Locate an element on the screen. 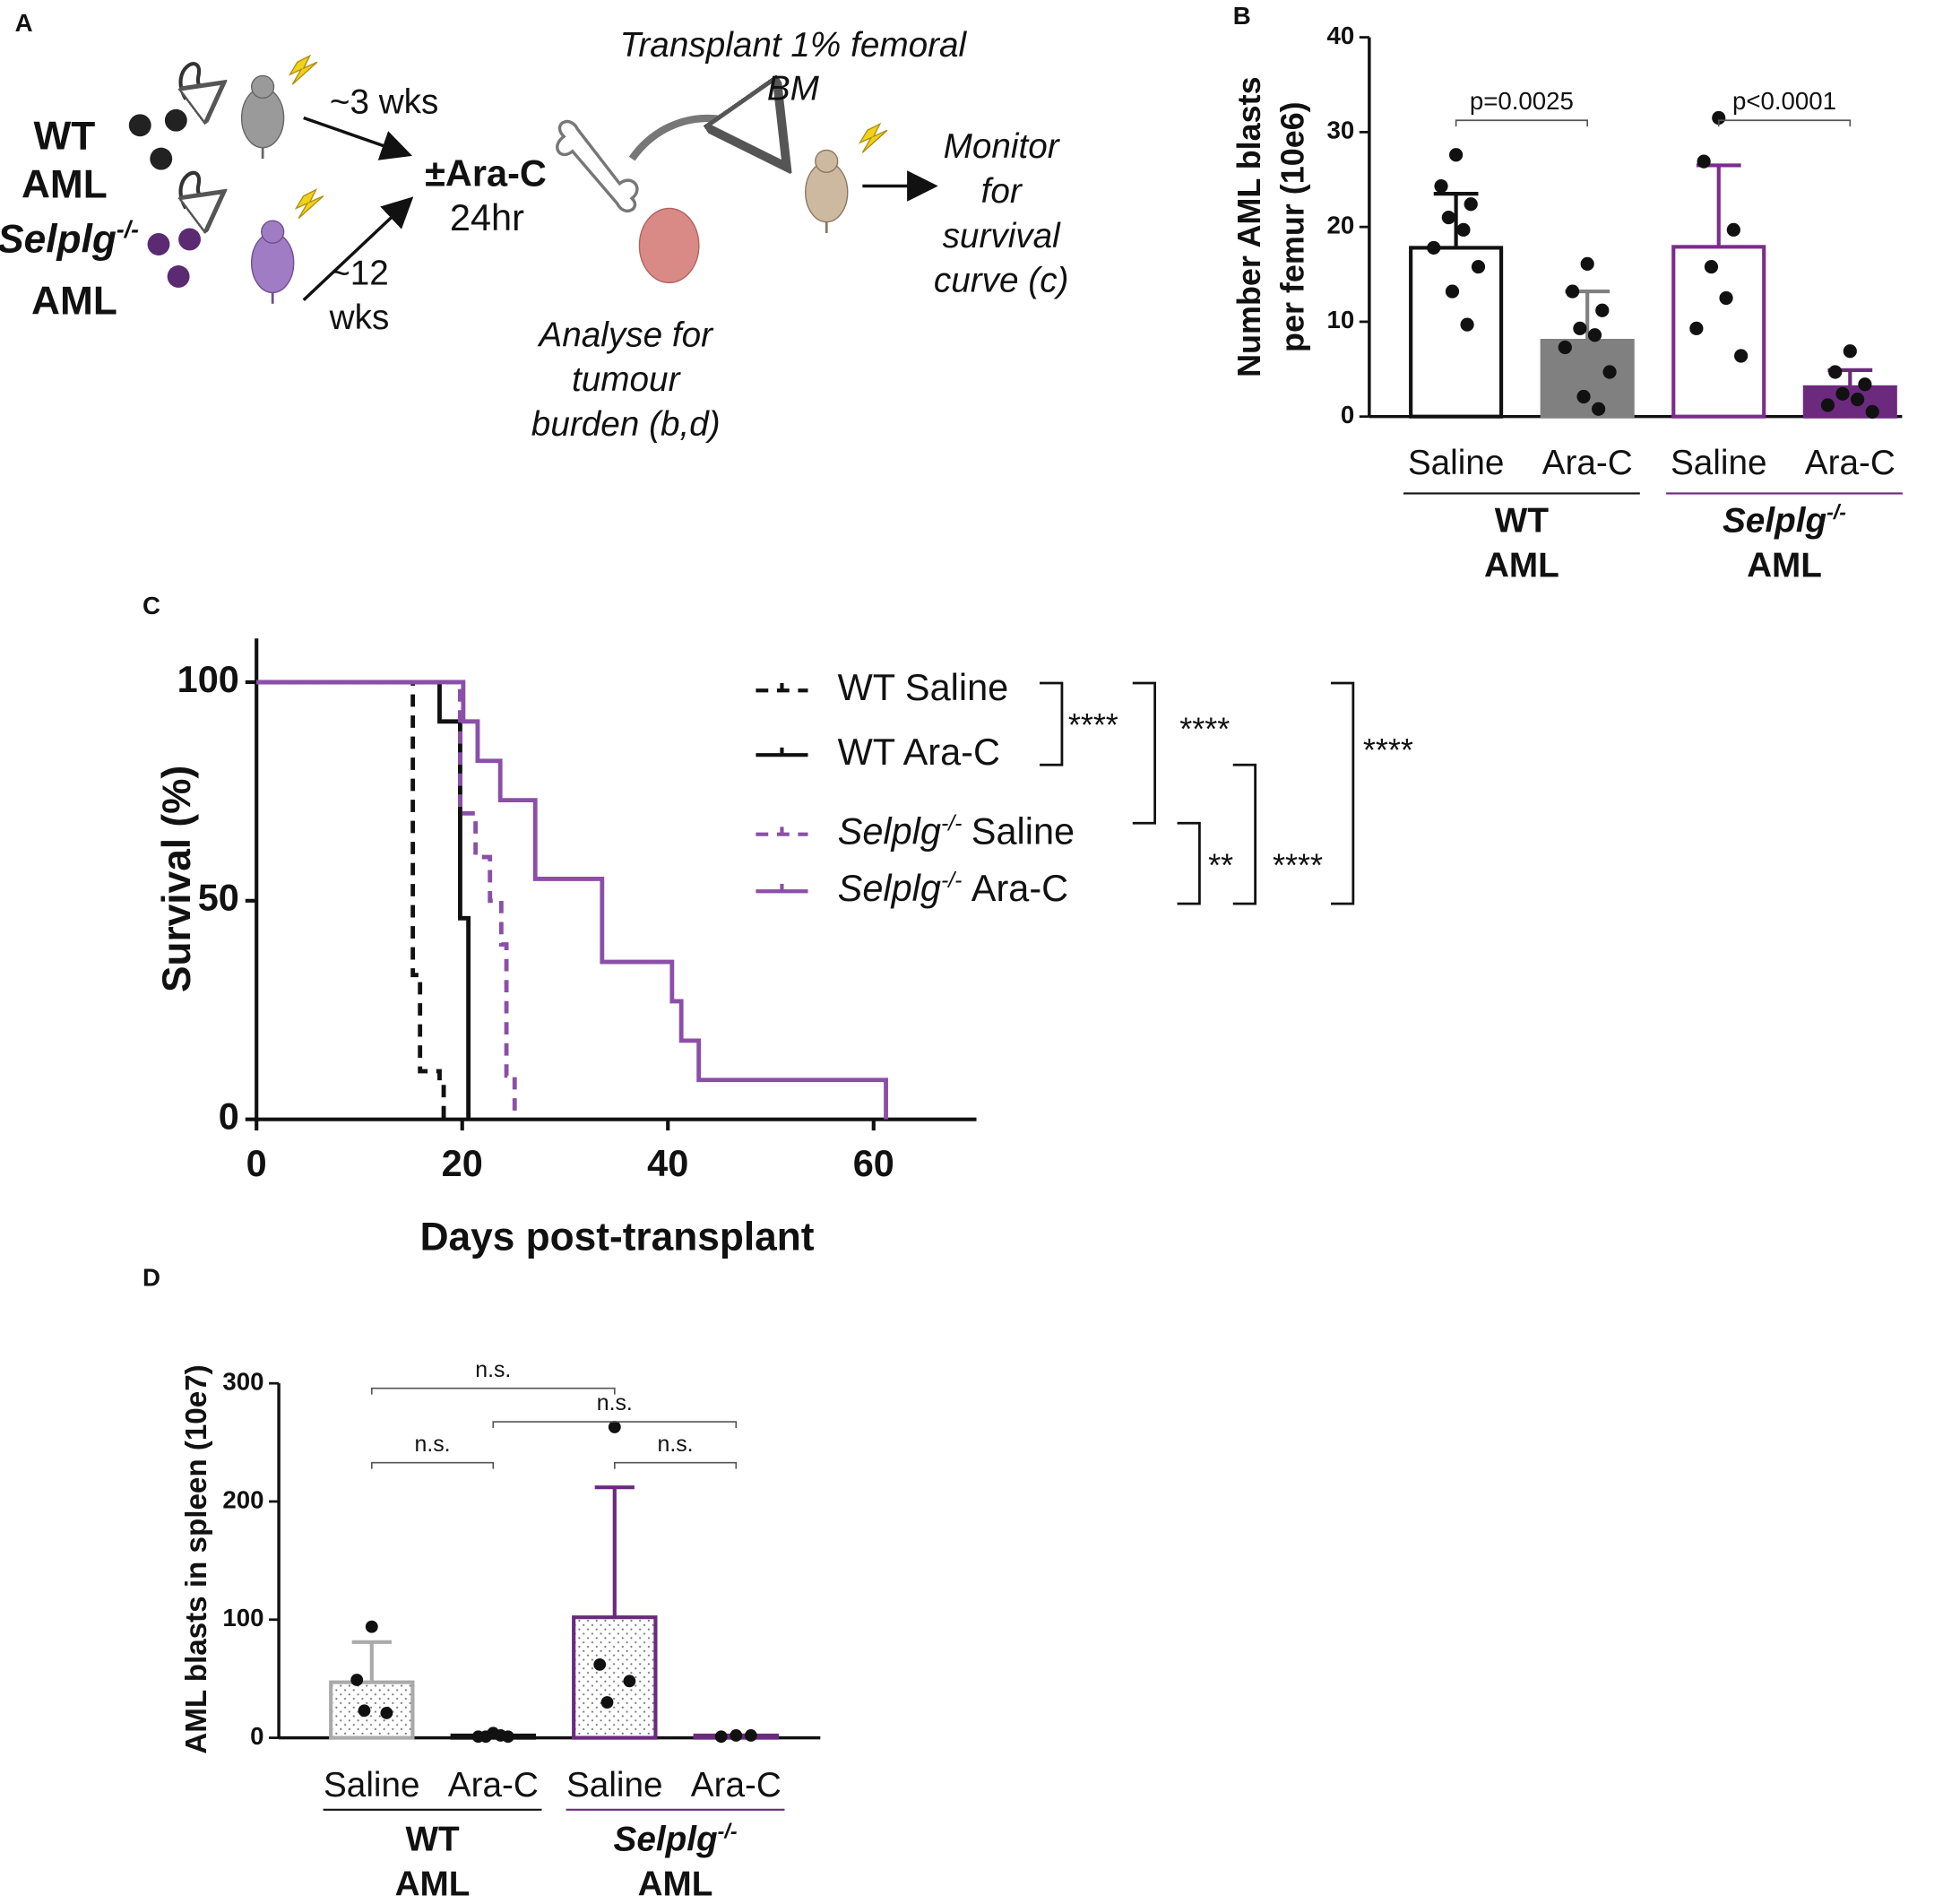  schematic-text: wks is located at coordinates (359, 318).